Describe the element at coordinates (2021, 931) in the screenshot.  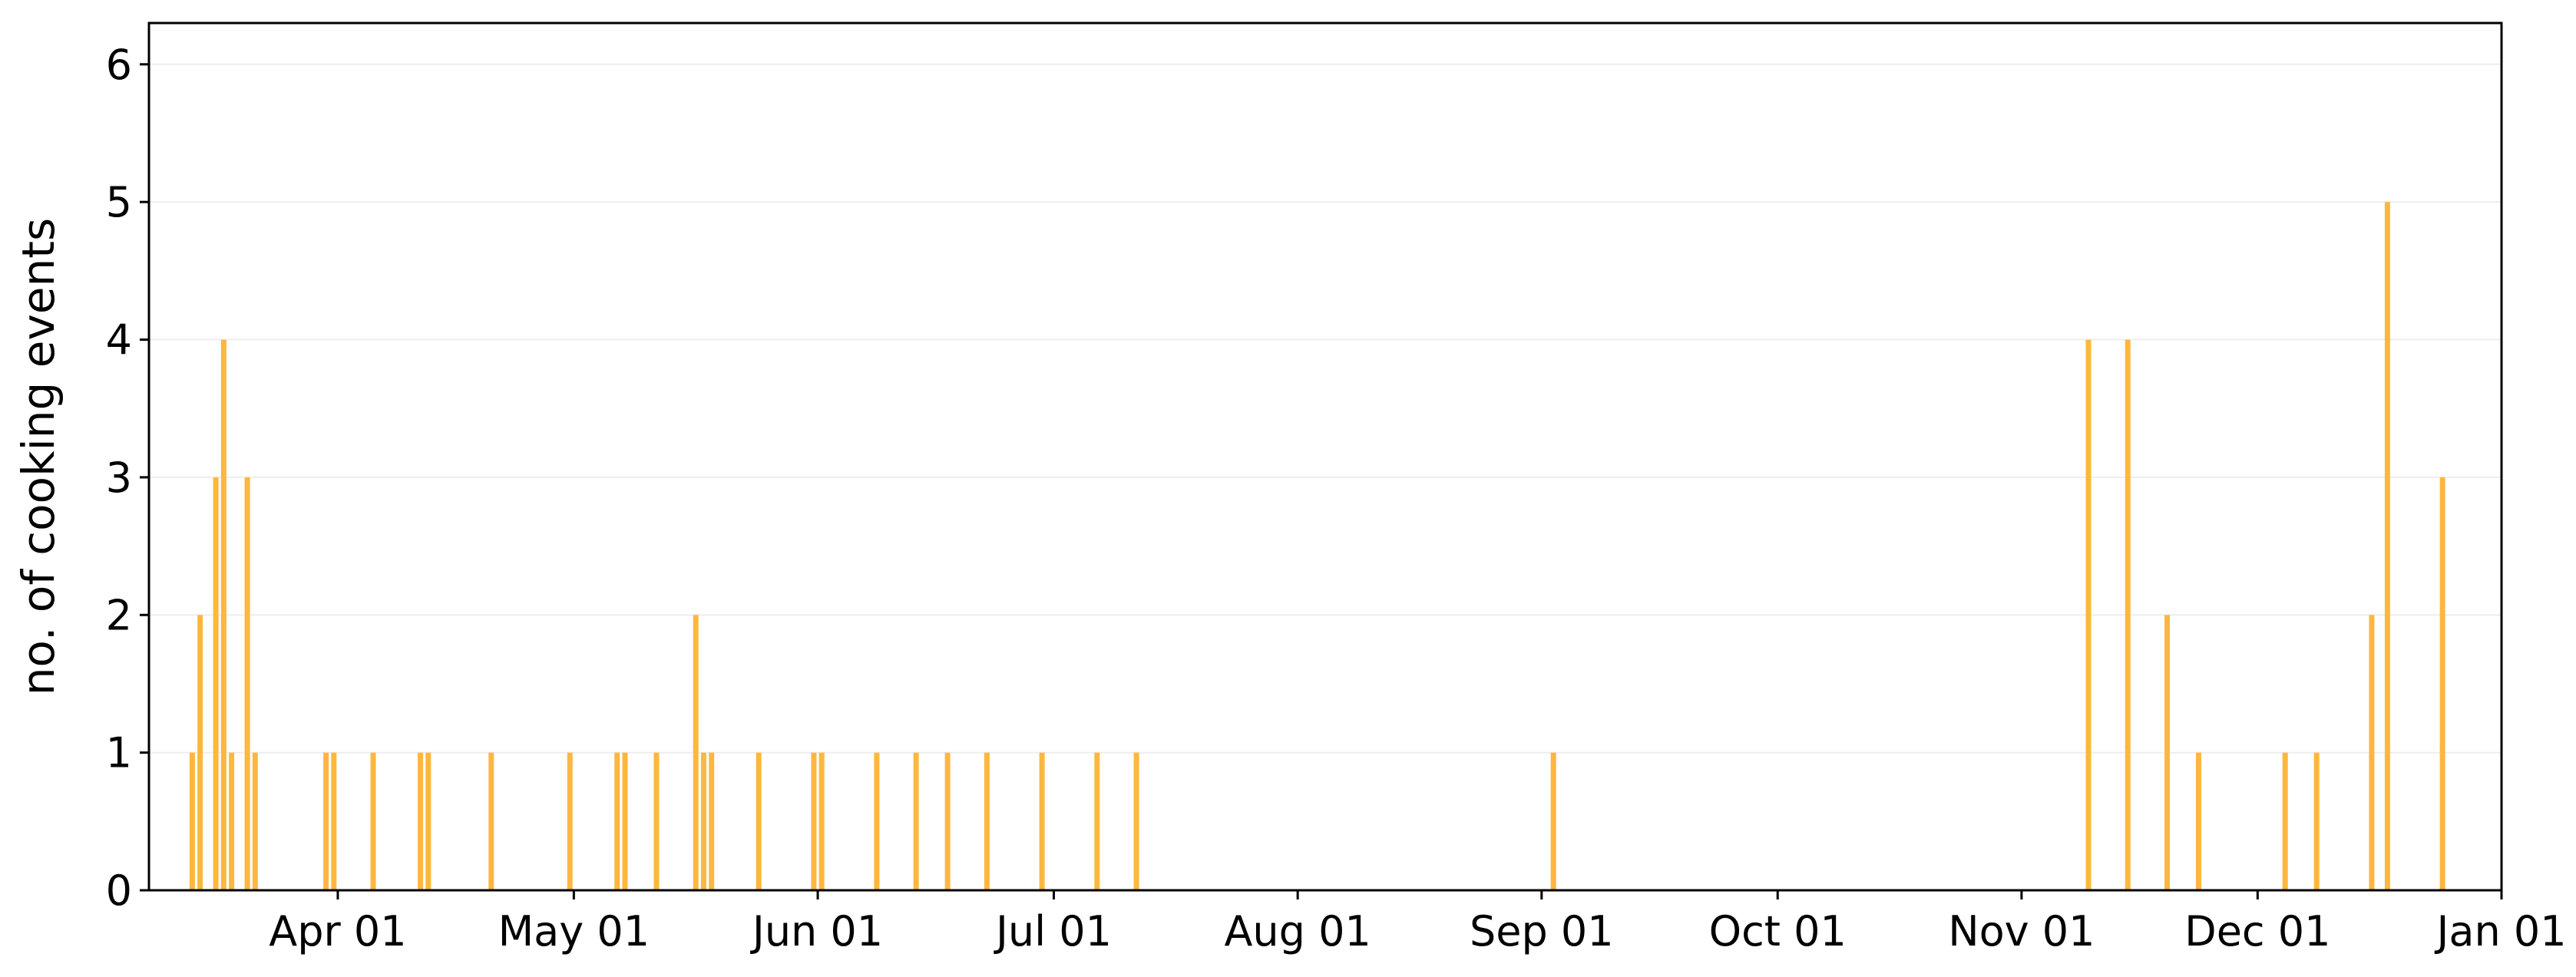
I see `x-tick-label: Nov 01` at that location.